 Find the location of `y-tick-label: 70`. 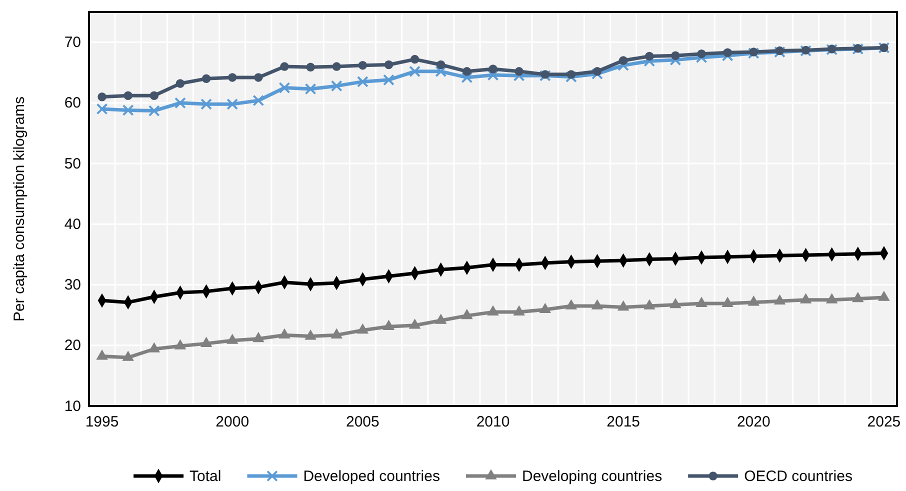

y-tick-label: 70 is located at coordinates (72, 43).